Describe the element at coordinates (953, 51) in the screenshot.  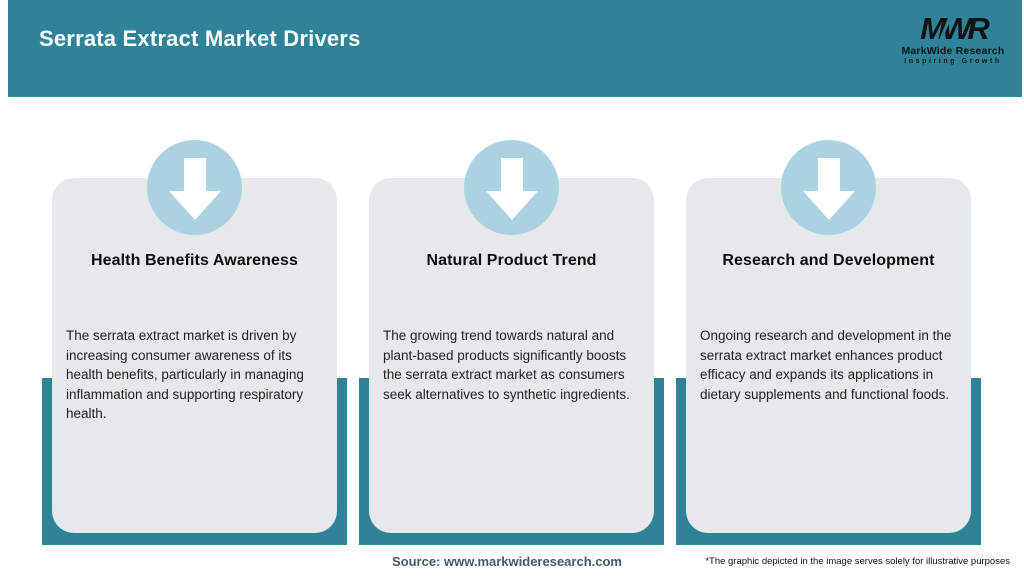
I see `logo-company-name: MarkWide Research` at that location.